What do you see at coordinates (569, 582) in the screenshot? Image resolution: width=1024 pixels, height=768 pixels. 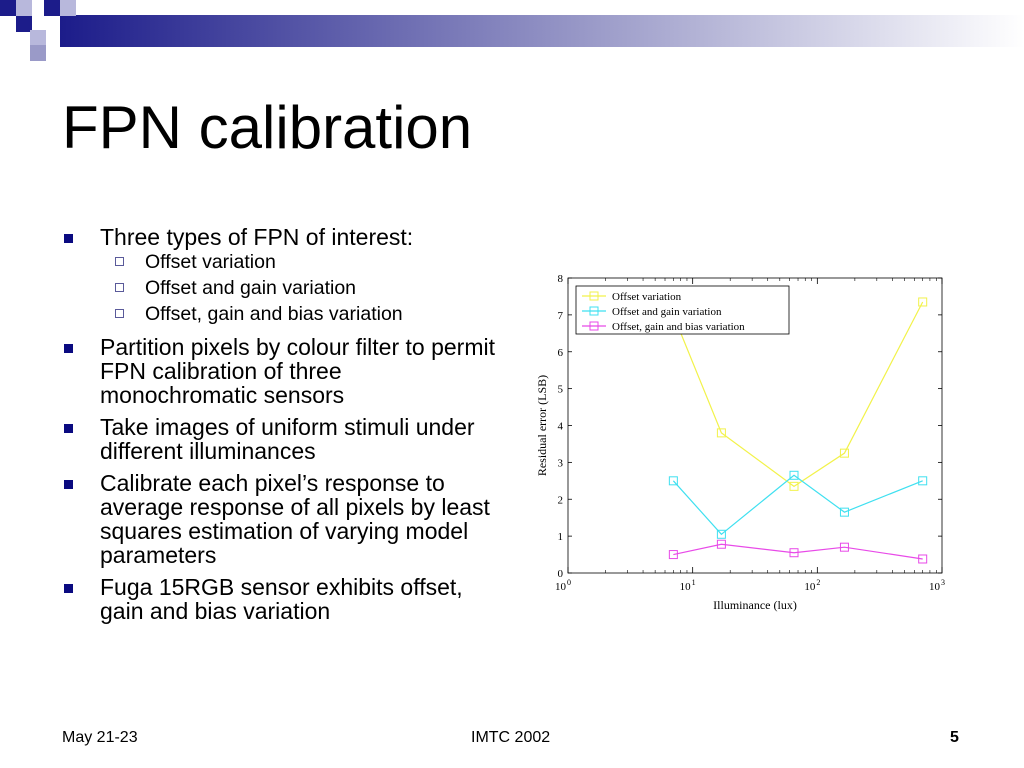 I see `x-tick-exponent: 0` at bounding box center [569, 582].